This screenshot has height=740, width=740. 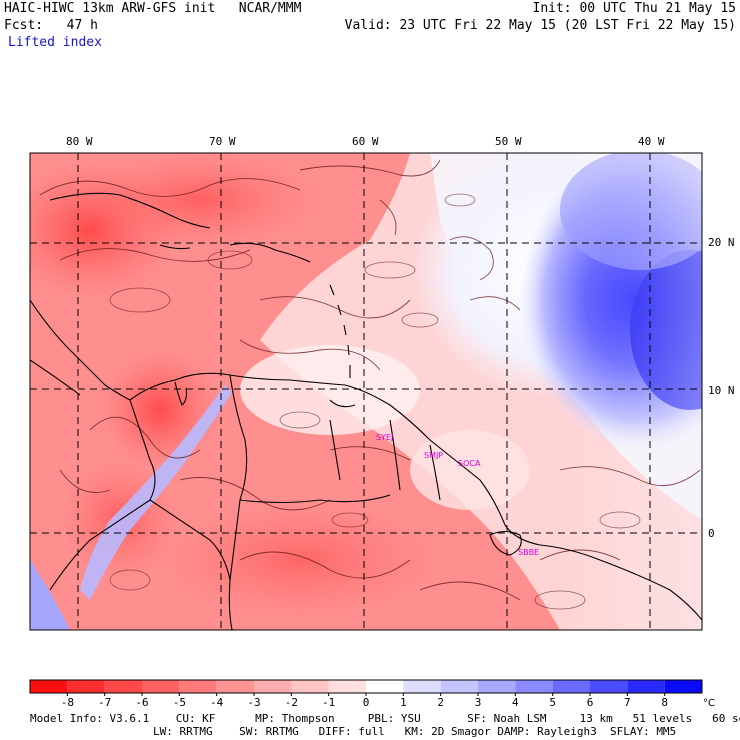 I want to click on colorbar-tick-label: -3, so click(x=253, y=702).